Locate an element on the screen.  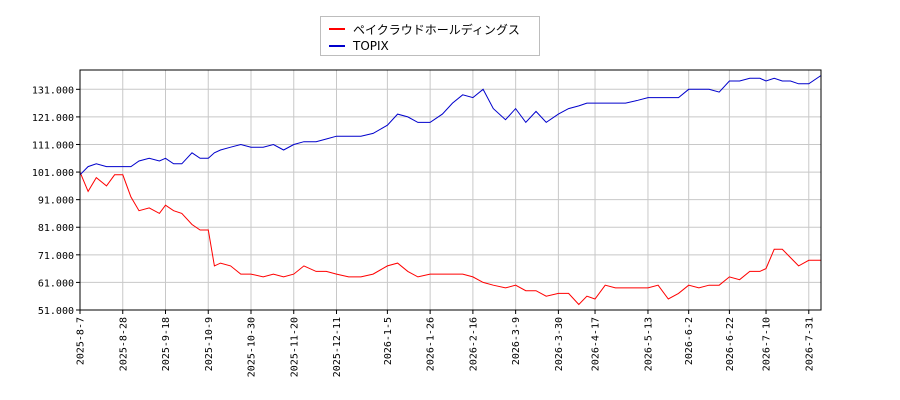
y-tick-label: 91.000 is located at coordinates (56, 201).